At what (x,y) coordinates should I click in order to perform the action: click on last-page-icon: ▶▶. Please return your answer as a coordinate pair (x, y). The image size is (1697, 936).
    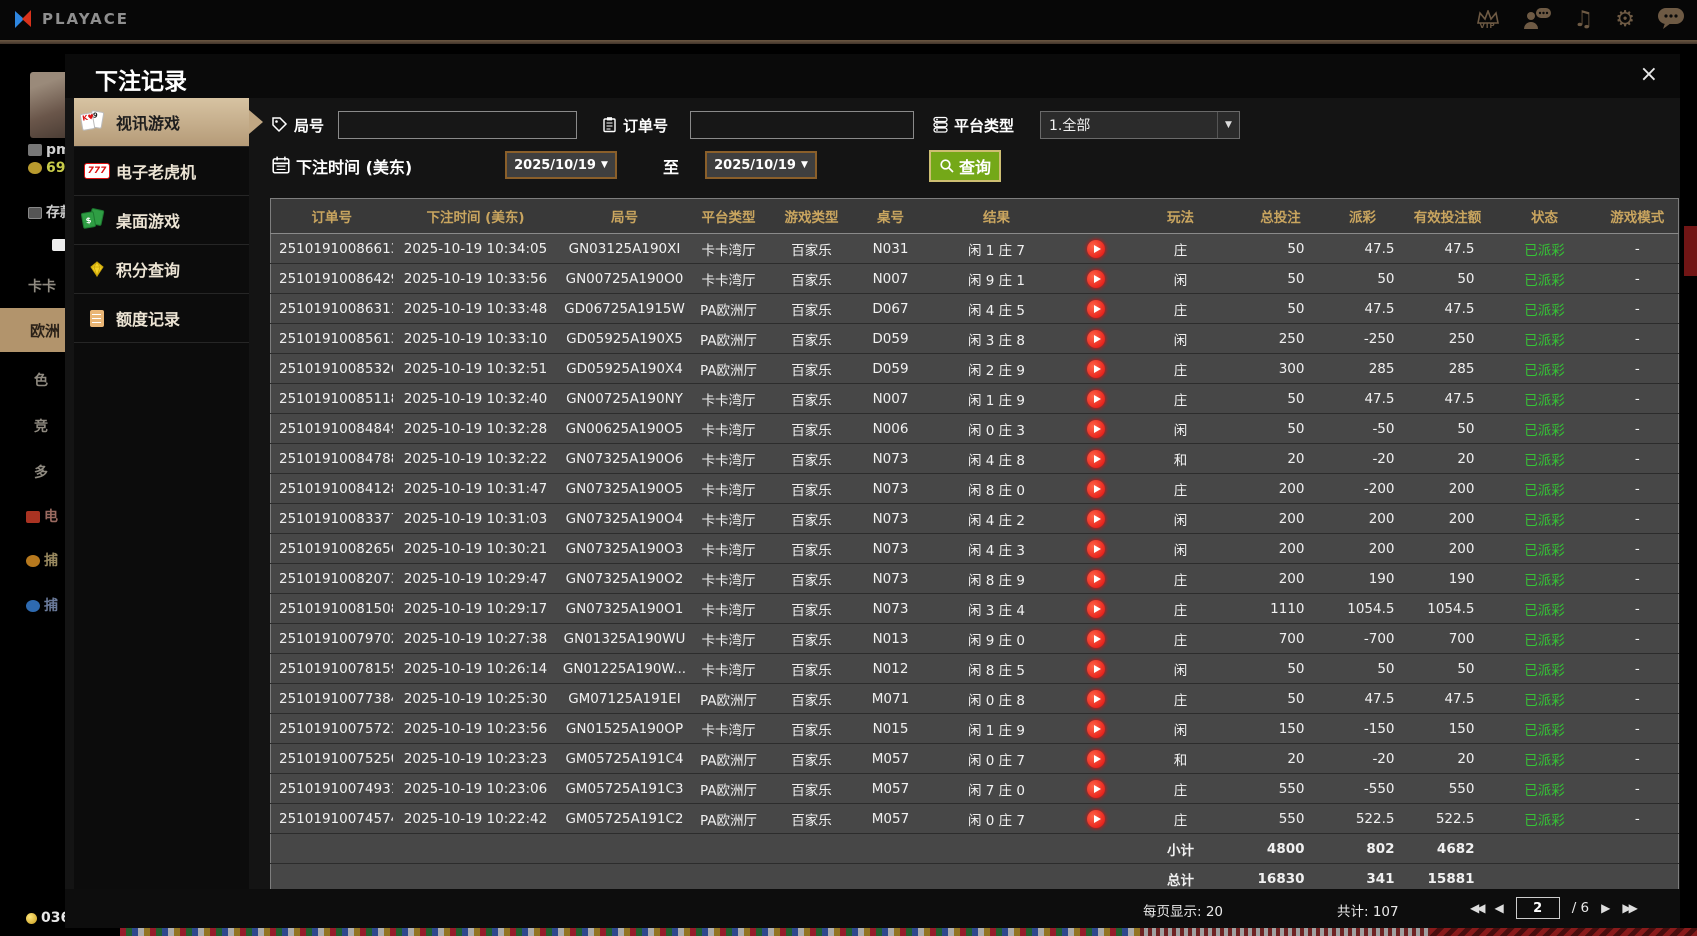
    Looking at the image, I should click on (1630, 908).